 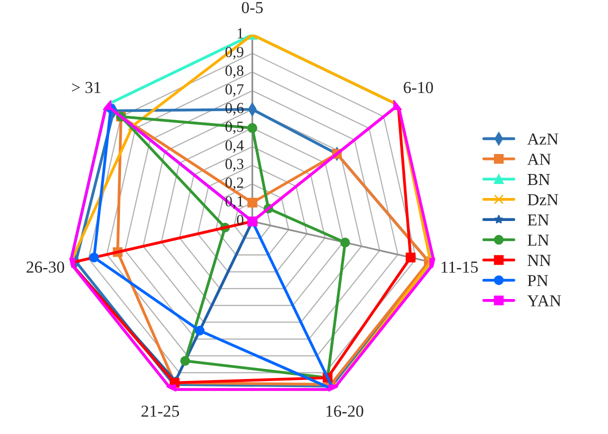 I want to click on y-tick-label: 0,8, so click(x=234, y=72).